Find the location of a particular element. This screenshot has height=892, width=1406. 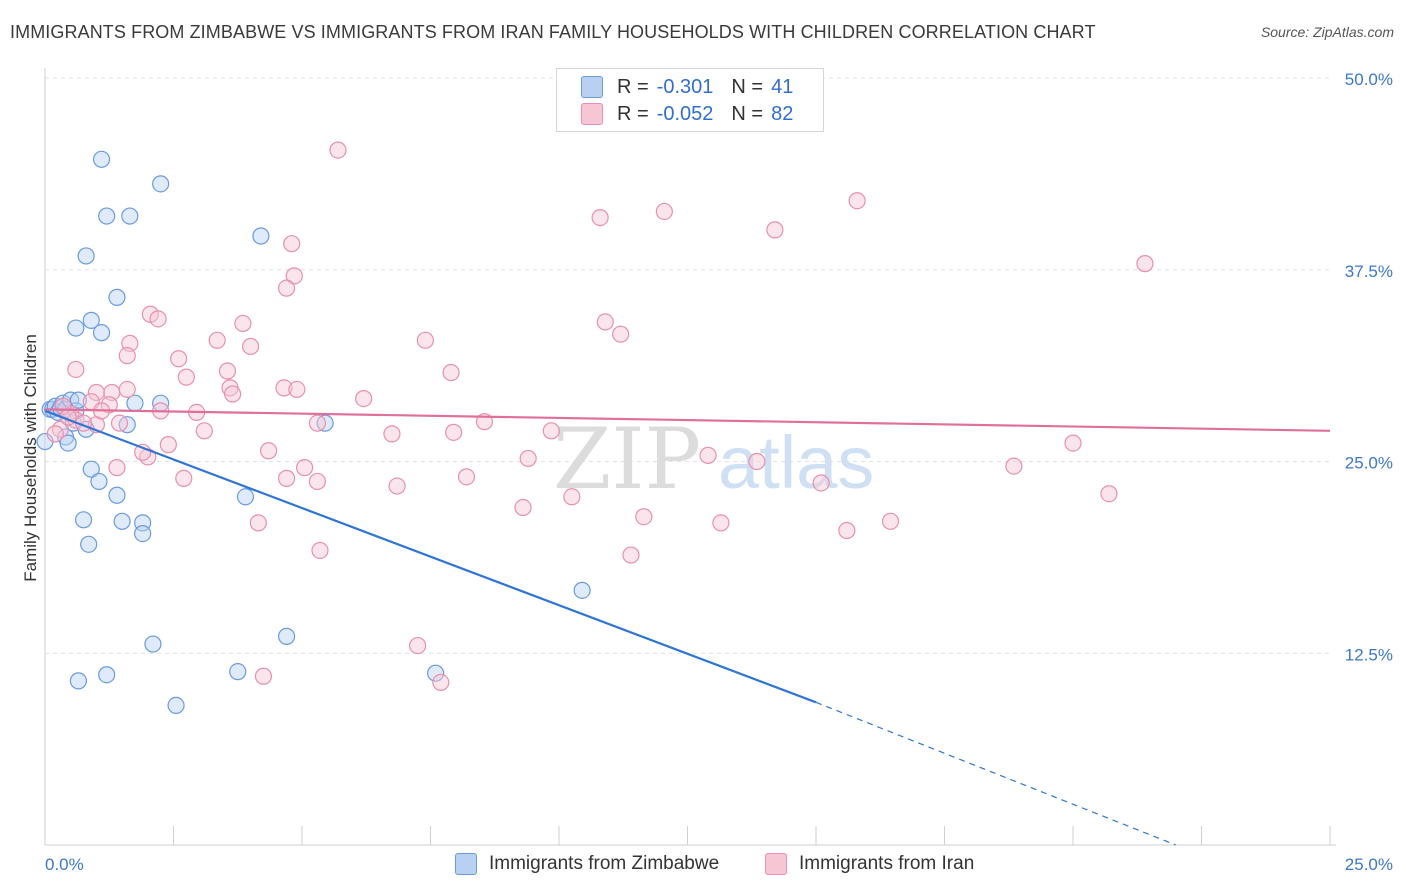

legend-n-value: 82 is located at coordinates (782, 113).